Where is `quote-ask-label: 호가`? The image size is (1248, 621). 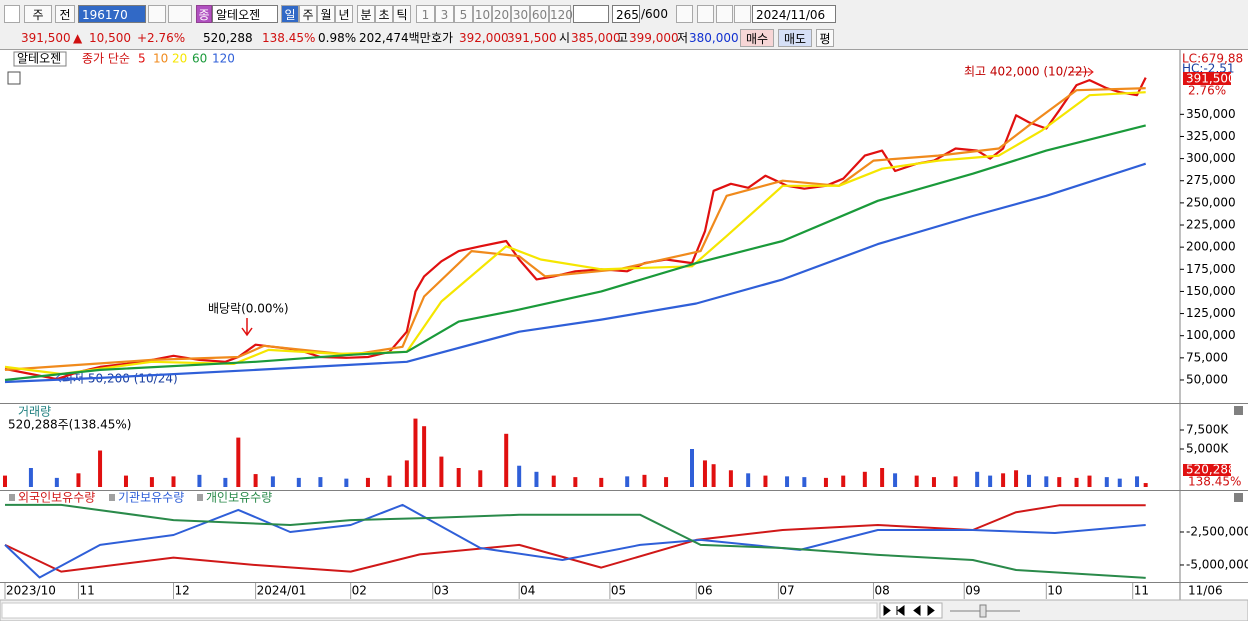
quote-ask-label: 호가 is located at coordinates (442, 38).